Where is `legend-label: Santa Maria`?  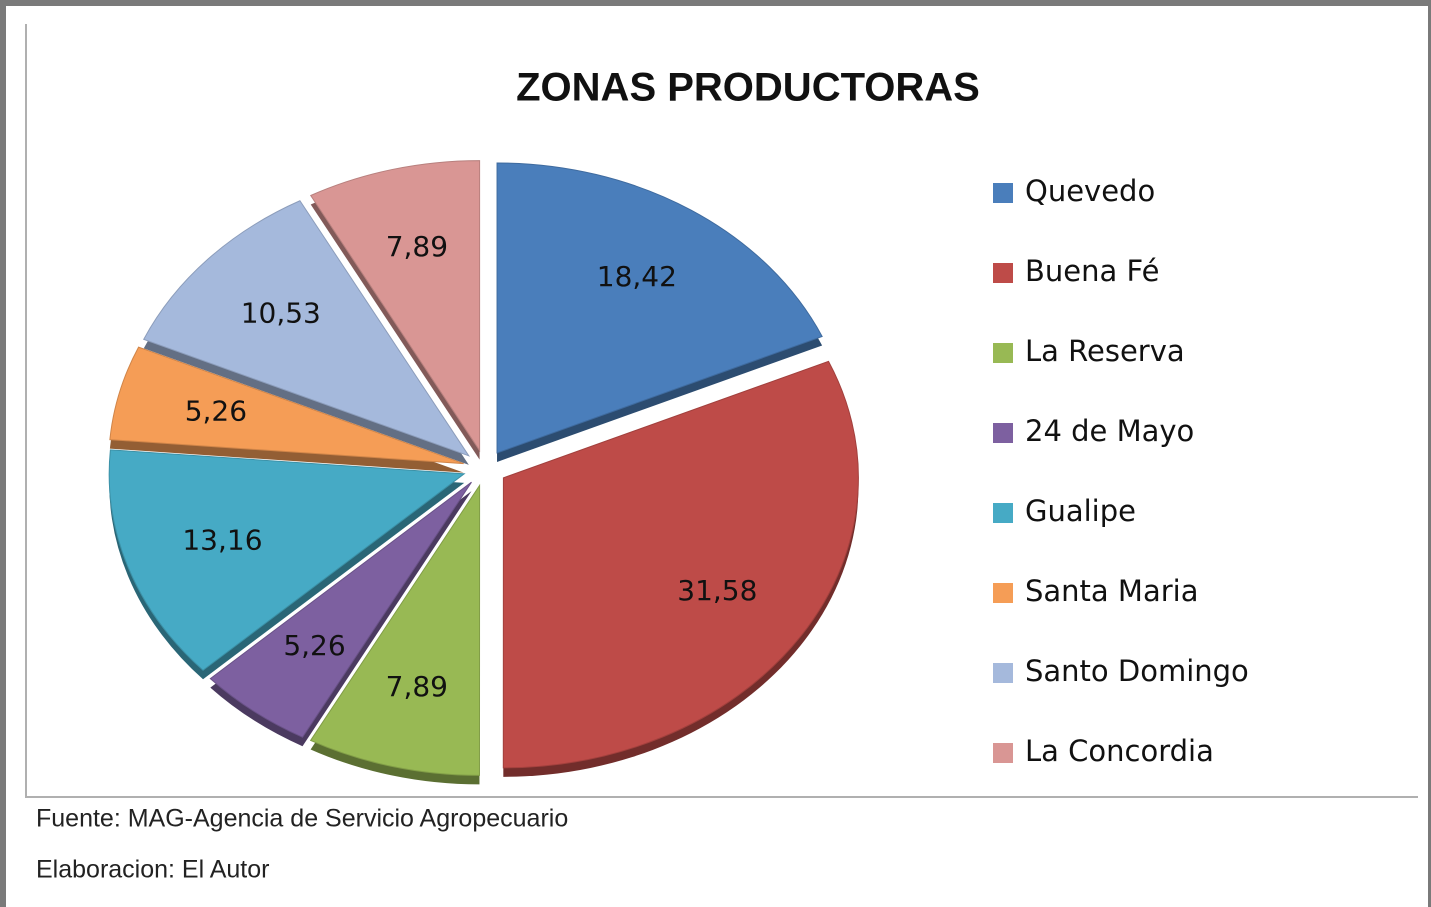
legend-label: Santa Maria is located at coordinates (1111, 591).